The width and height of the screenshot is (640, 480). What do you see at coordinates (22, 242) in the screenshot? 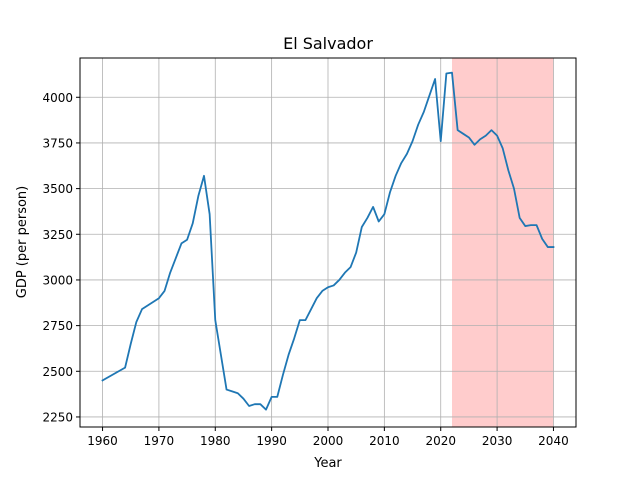
I see `y-axis-label: GDP (per person)` at bounding box center [22, 242].